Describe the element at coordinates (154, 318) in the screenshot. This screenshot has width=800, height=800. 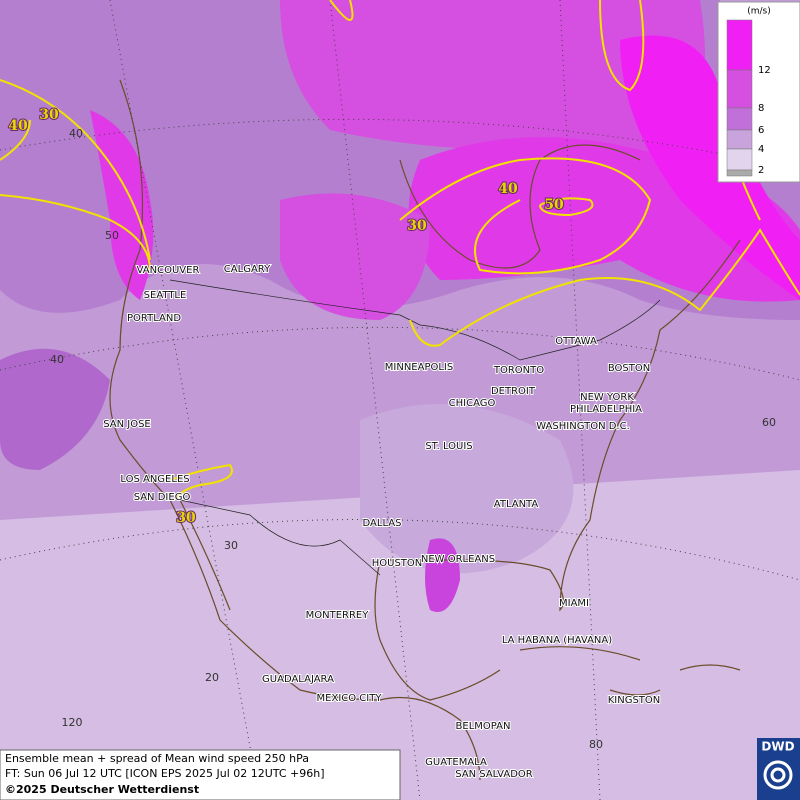
I see `city-label: PORTLAND` at that location.